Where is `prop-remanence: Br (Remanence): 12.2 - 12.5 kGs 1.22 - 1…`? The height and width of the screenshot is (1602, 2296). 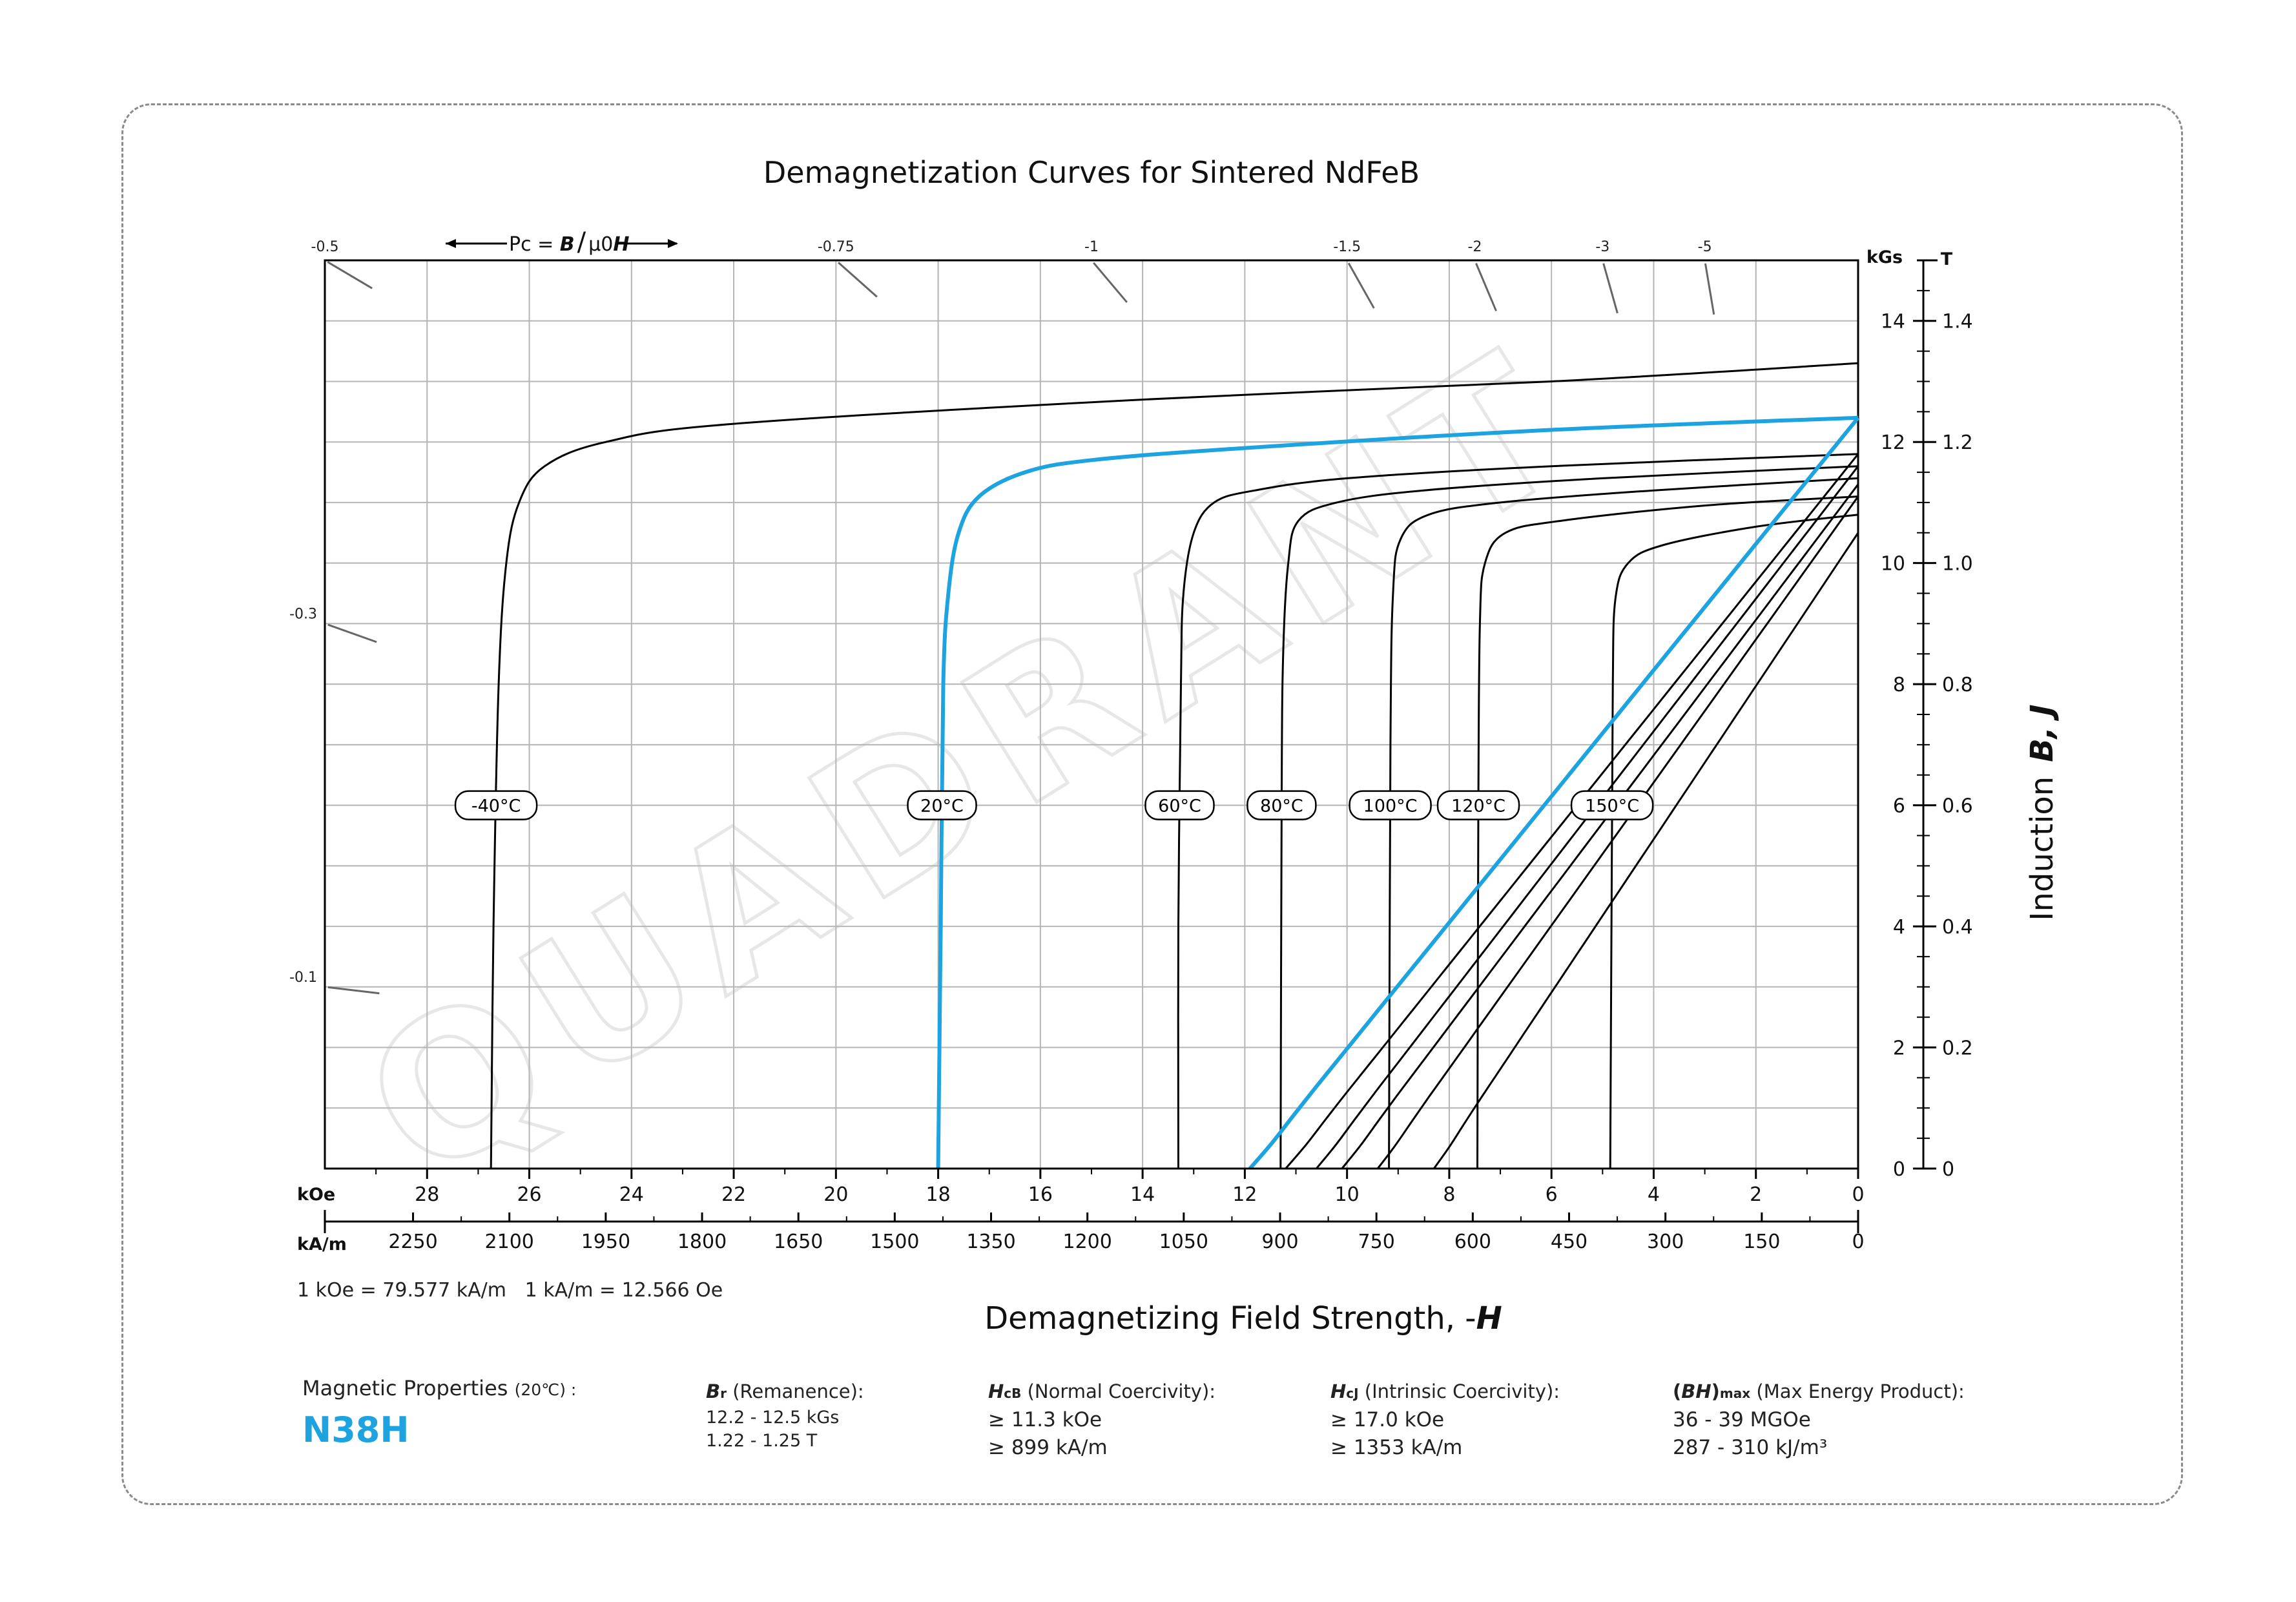 prop-remanence: Br (Remanence): 12.2 - 12.5 kGs 1.22 - 1… is located at coordinates (785, 1416).